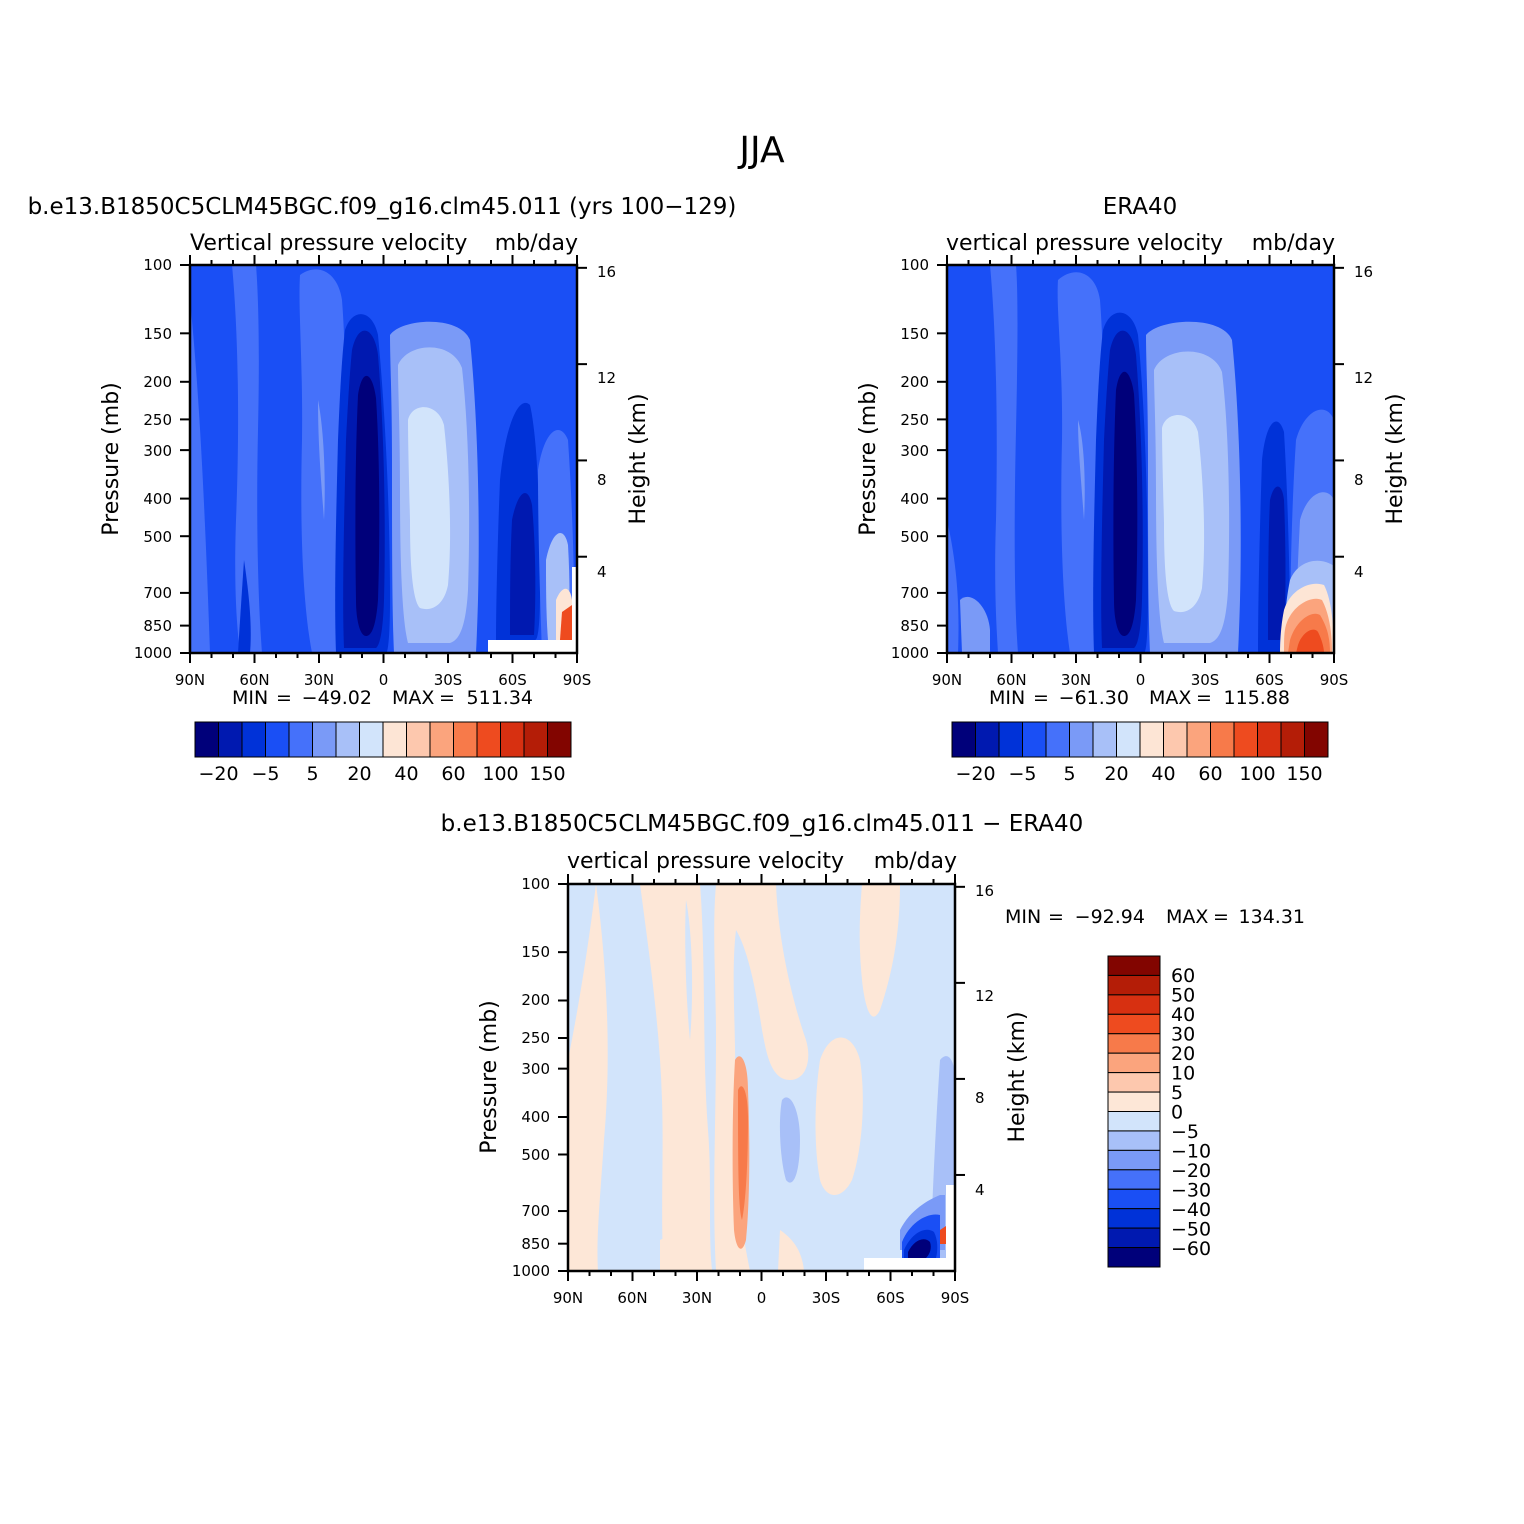 The image size is (1524, 1524). I want to click on difference-y-tick-label: 700, so click(535, 1211).